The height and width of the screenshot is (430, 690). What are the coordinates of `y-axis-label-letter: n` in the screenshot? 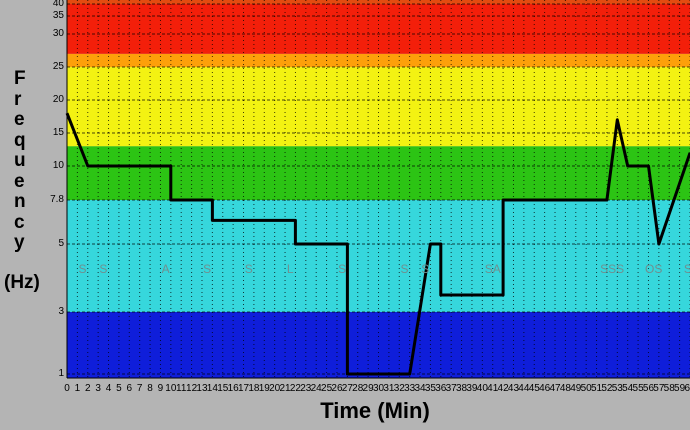 It's located at (20, 201).